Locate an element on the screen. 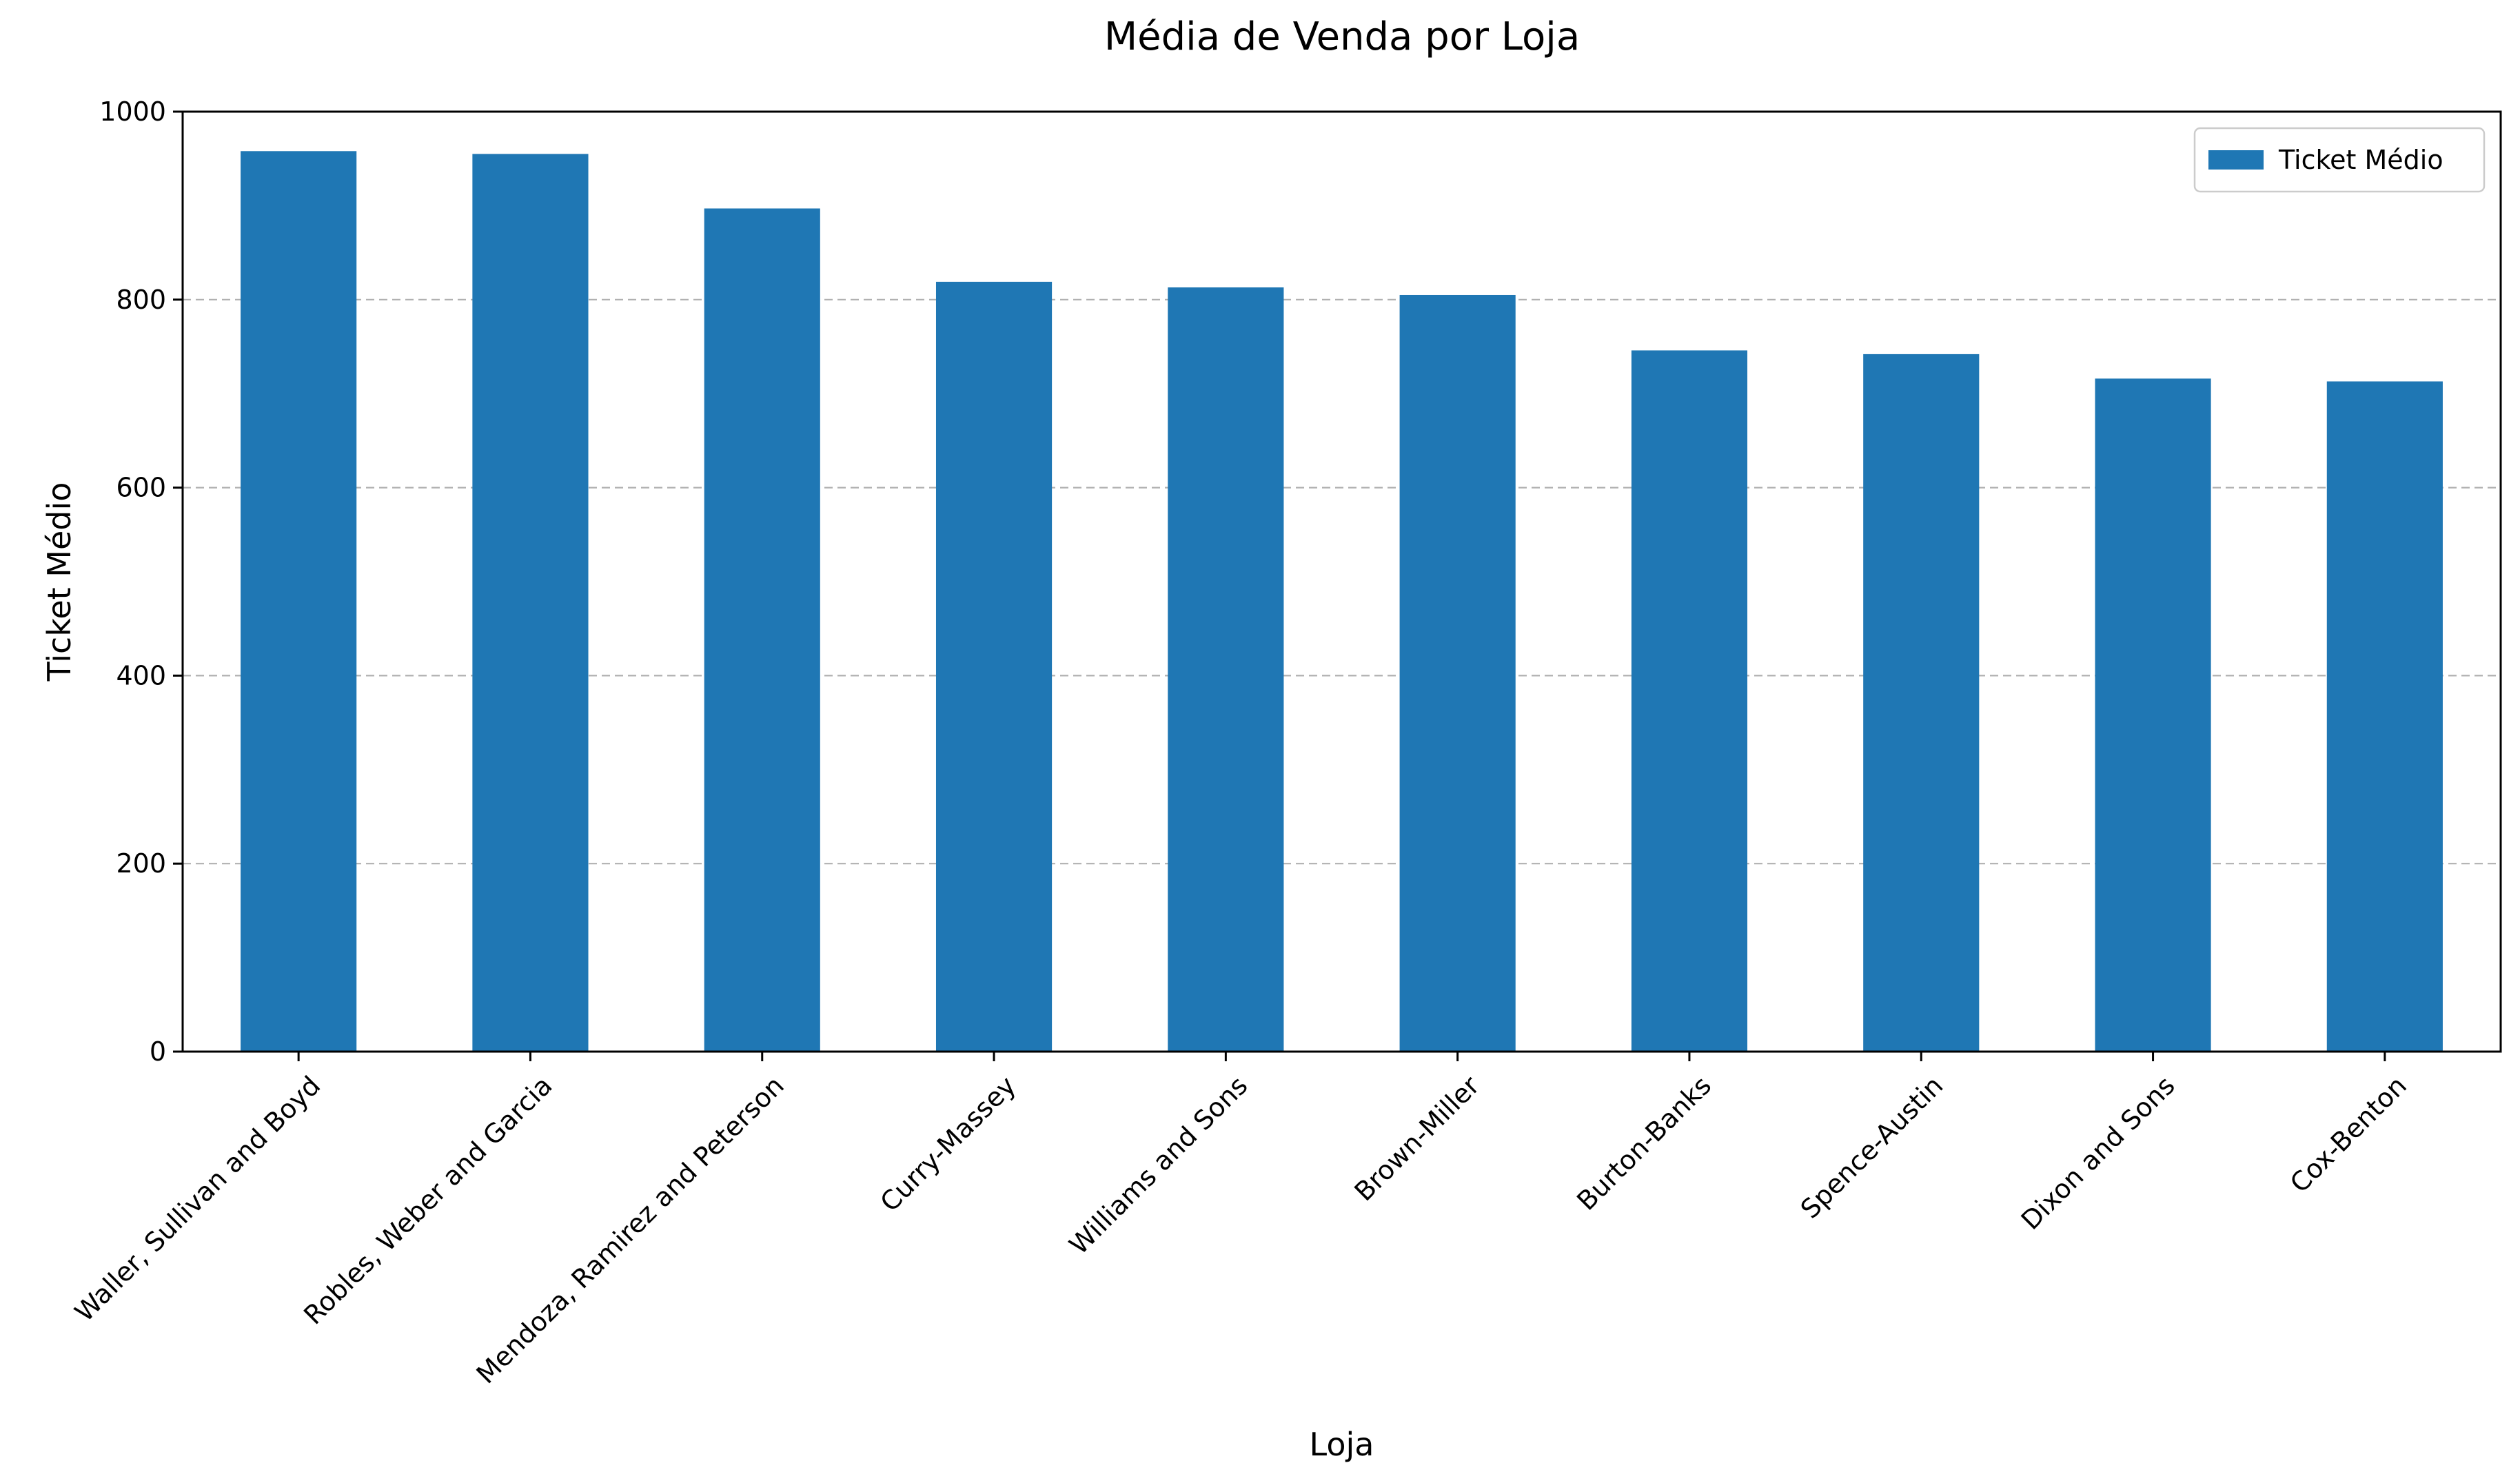 This screenshot has width=2520, height=1483. y-tick-label: 200 is located at coordinates (141, 863).